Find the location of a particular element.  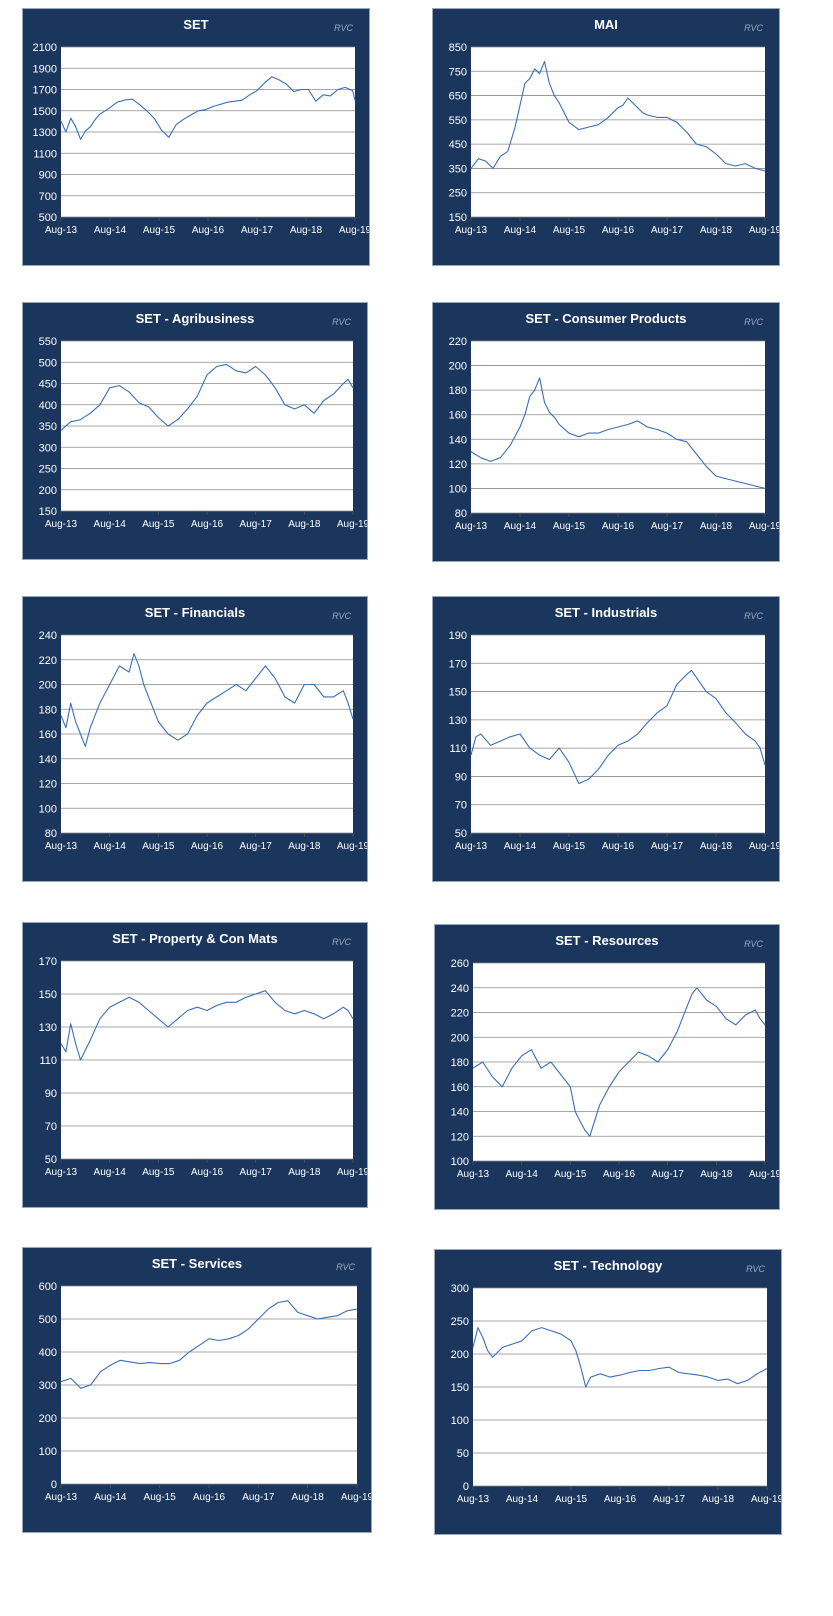

chart-title: SET - Industrials is located at coordinates (606, 612).